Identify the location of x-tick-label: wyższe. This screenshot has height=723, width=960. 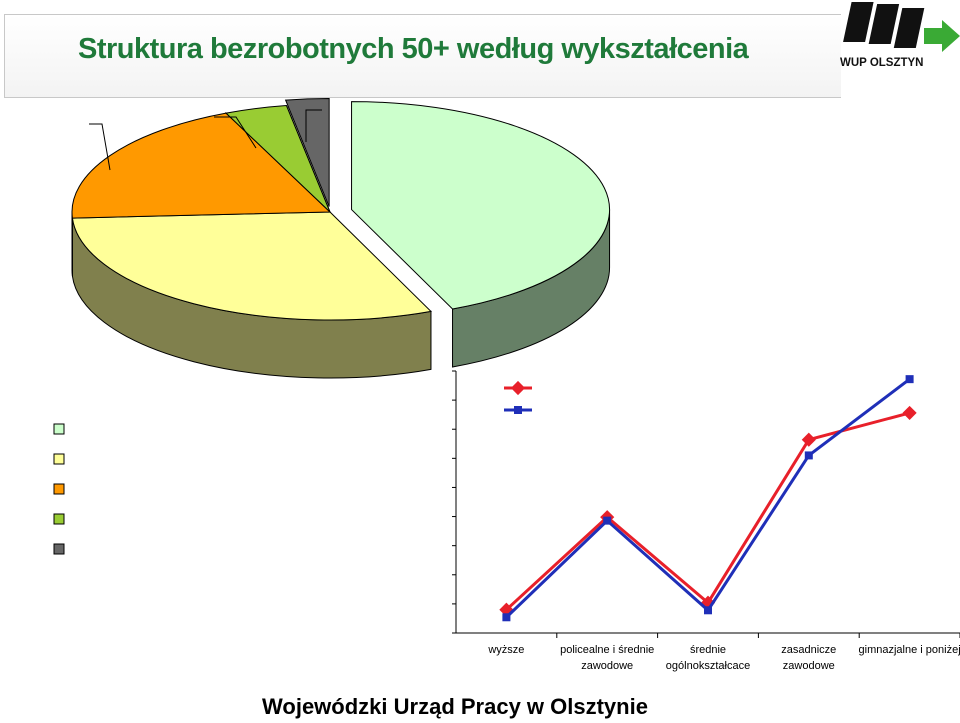
(505, 650).